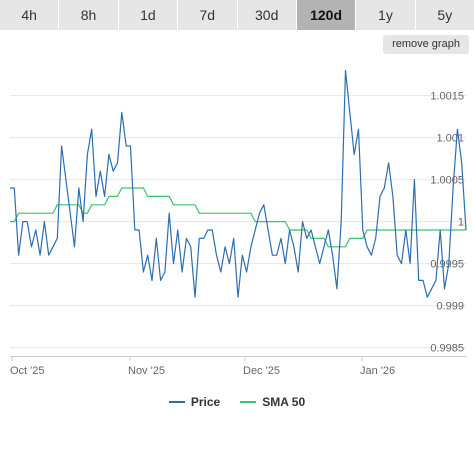 Image resolution: width=474 pixels, height=455 pixels. I want to click on tab-4h: 4h, so click(30, 15).